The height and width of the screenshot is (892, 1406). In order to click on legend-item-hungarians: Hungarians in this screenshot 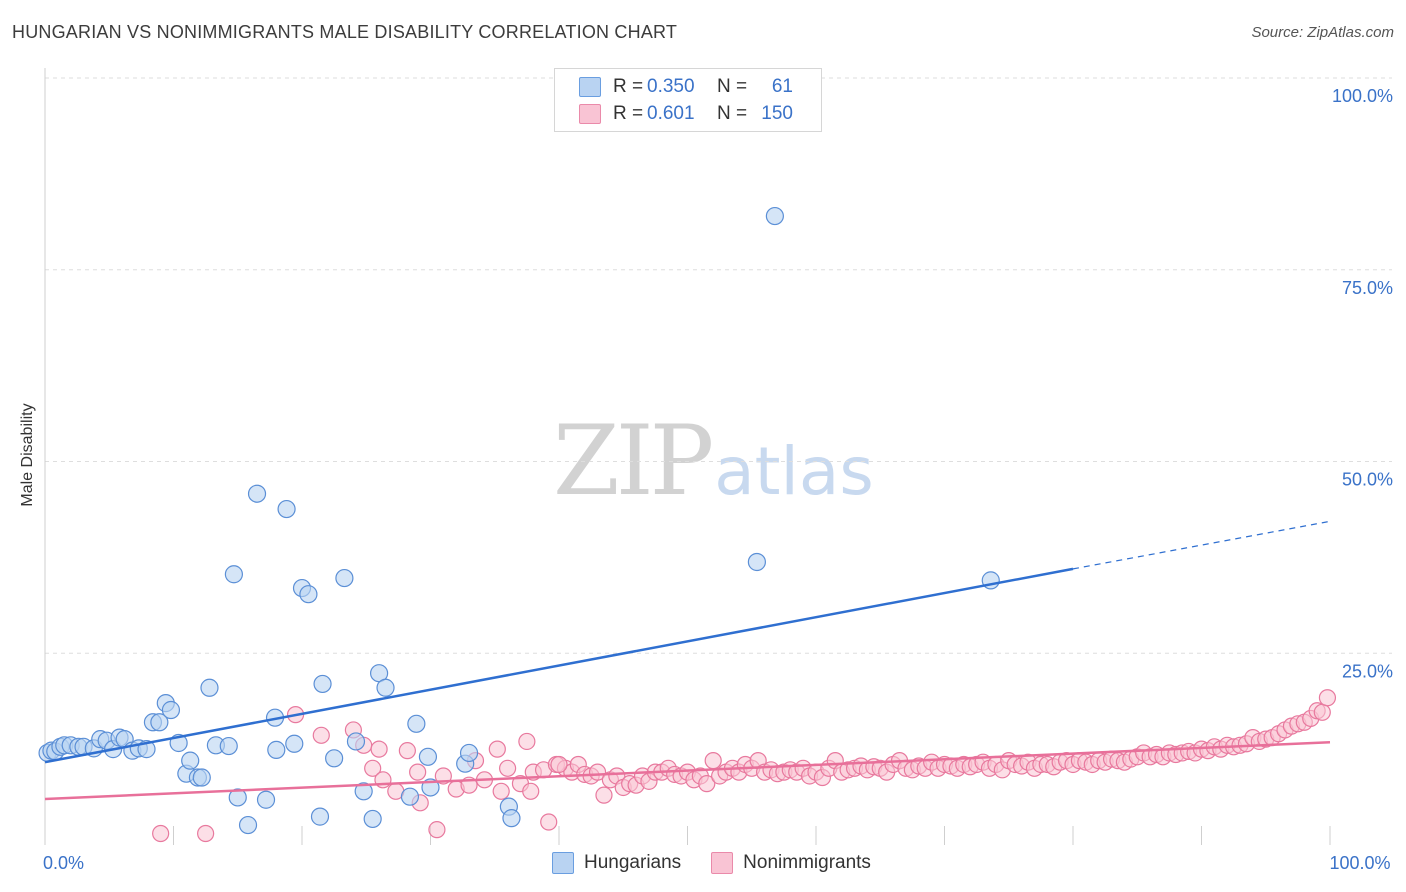, I will do `click(616, 863)`.